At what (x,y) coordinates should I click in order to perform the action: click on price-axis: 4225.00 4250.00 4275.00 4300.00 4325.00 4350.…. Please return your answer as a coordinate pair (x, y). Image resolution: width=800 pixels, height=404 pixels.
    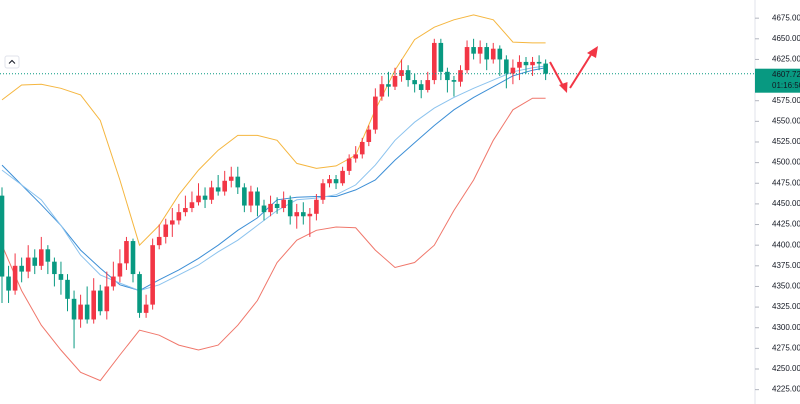
    Looking at the image, I should click on (777, 203).